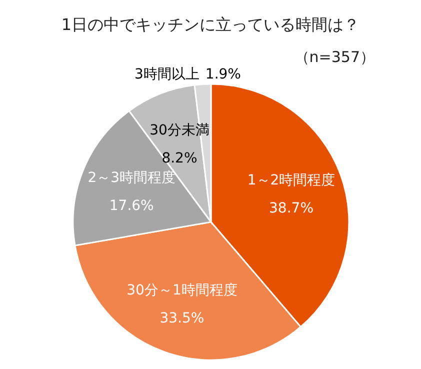 This screenshot has width=421, height=369. What do you see at coordinates (131, 206) in the screenshot?
I see `data-label: 17.6%` at bounding box center [131, 206].